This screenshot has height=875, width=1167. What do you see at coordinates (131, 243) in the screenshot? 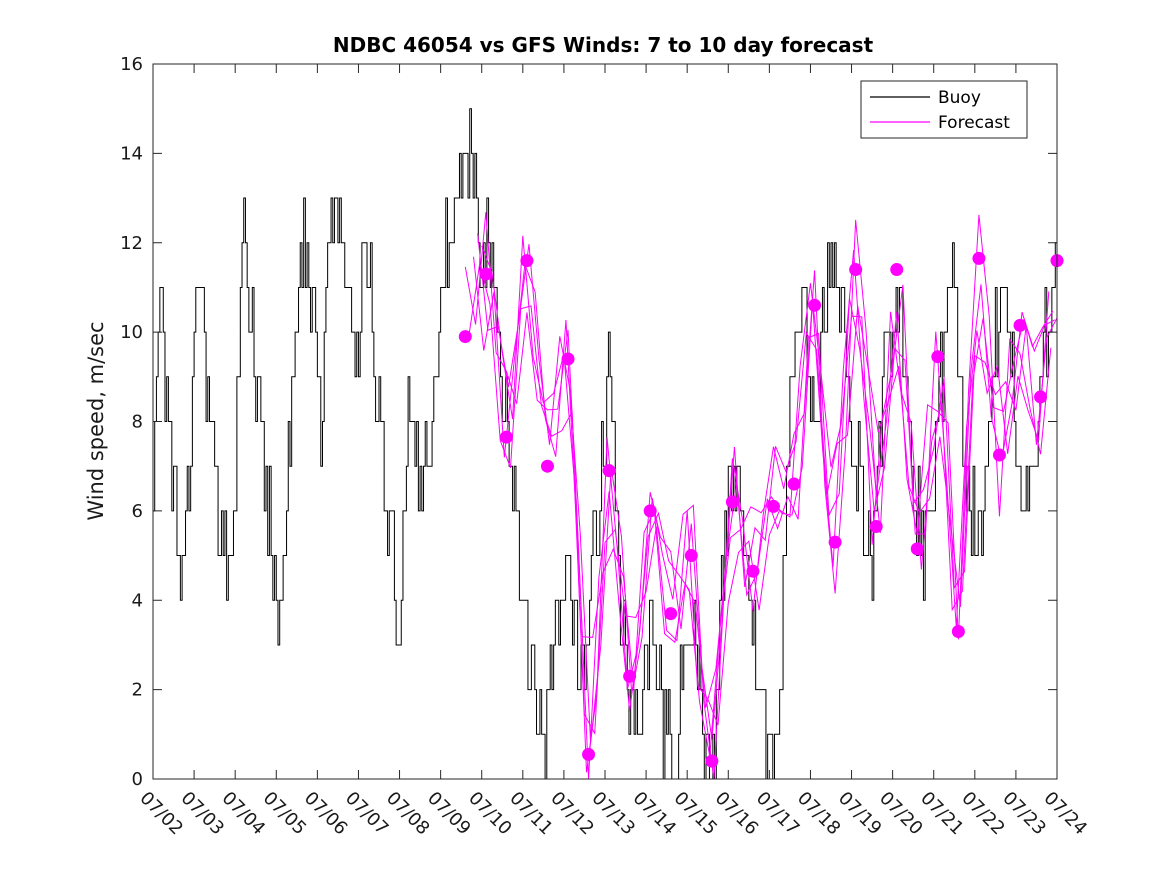
I see `y-tick-label: 12` at bounding box center [131, 243].